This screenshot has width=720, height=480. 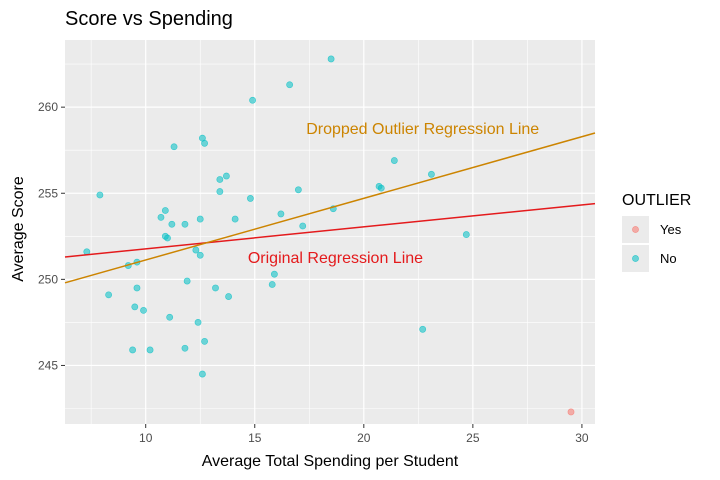 What do you see at coordinates (422, 129) in the screenshot?
I see `regression-line-label: Dropped Outlier Regression Line` at bounding box center [422, 129].